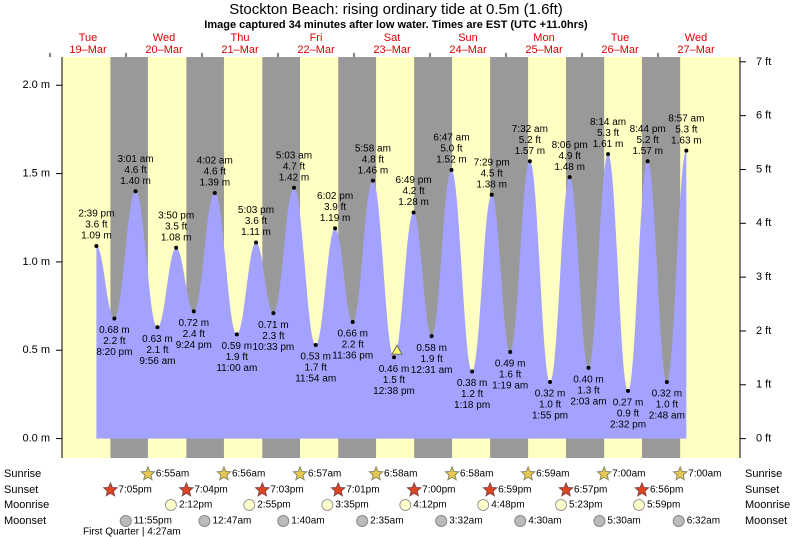 The width and height of the screenshot is (793, 537). Describe the element at coordinates (236, 368) in the screenshot. I see `tide-label: 11:00 am` at that location.